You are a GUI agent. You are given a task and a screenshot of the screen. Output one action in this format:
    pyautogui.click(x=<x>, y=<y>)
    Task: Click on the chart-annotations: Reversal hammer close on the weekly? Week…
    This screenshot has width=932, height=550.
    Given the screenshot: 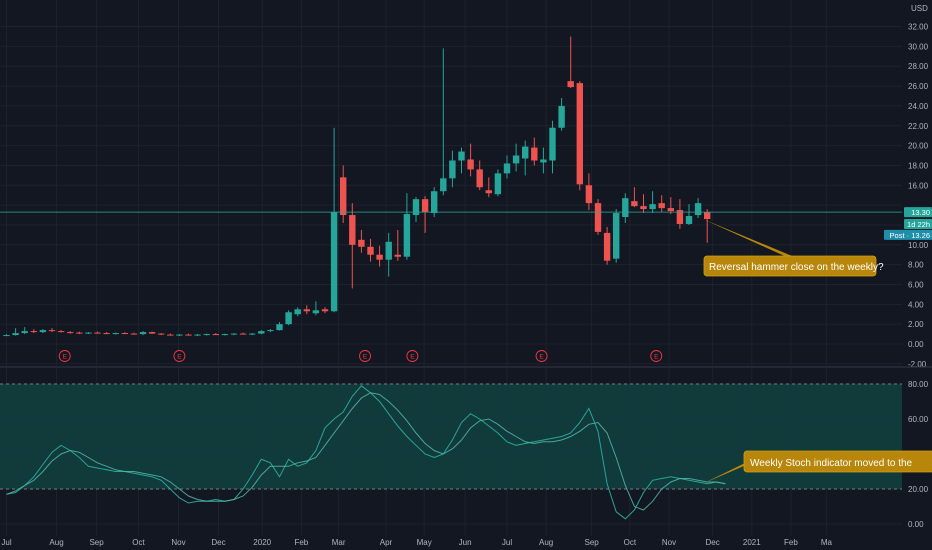 What is the action you would take?
    pyautogui.click(x=817, y=351)
    